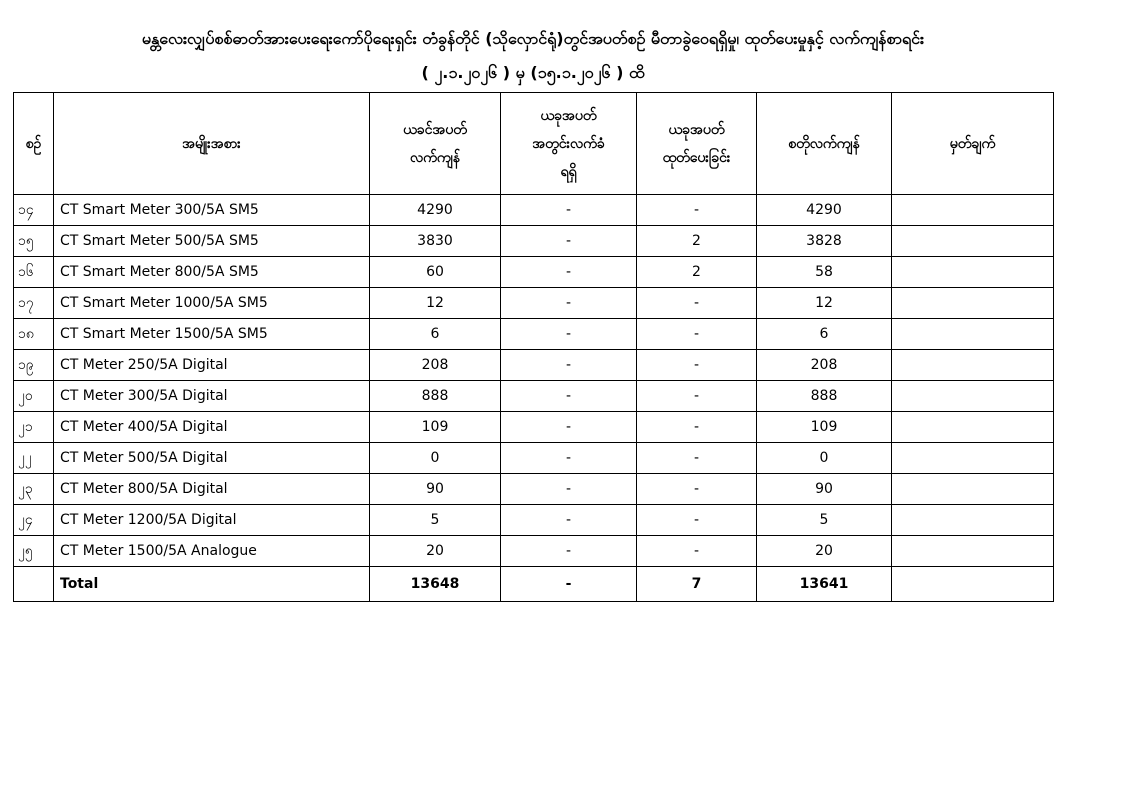  Describe the element at coordinates (435, 551) in the screenshot. I see `previous-balance: 20` at that location.